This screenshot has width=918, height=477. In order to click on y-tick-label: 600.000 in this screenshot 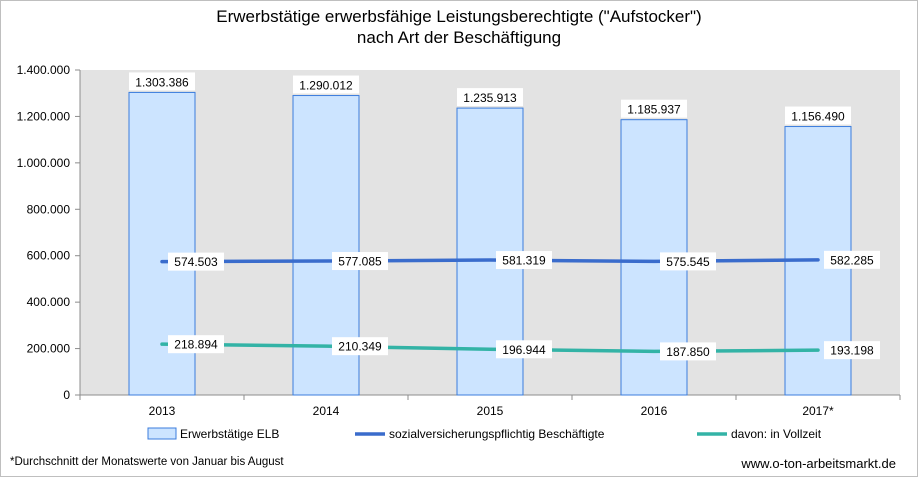, I will do `click(49, 256)`.